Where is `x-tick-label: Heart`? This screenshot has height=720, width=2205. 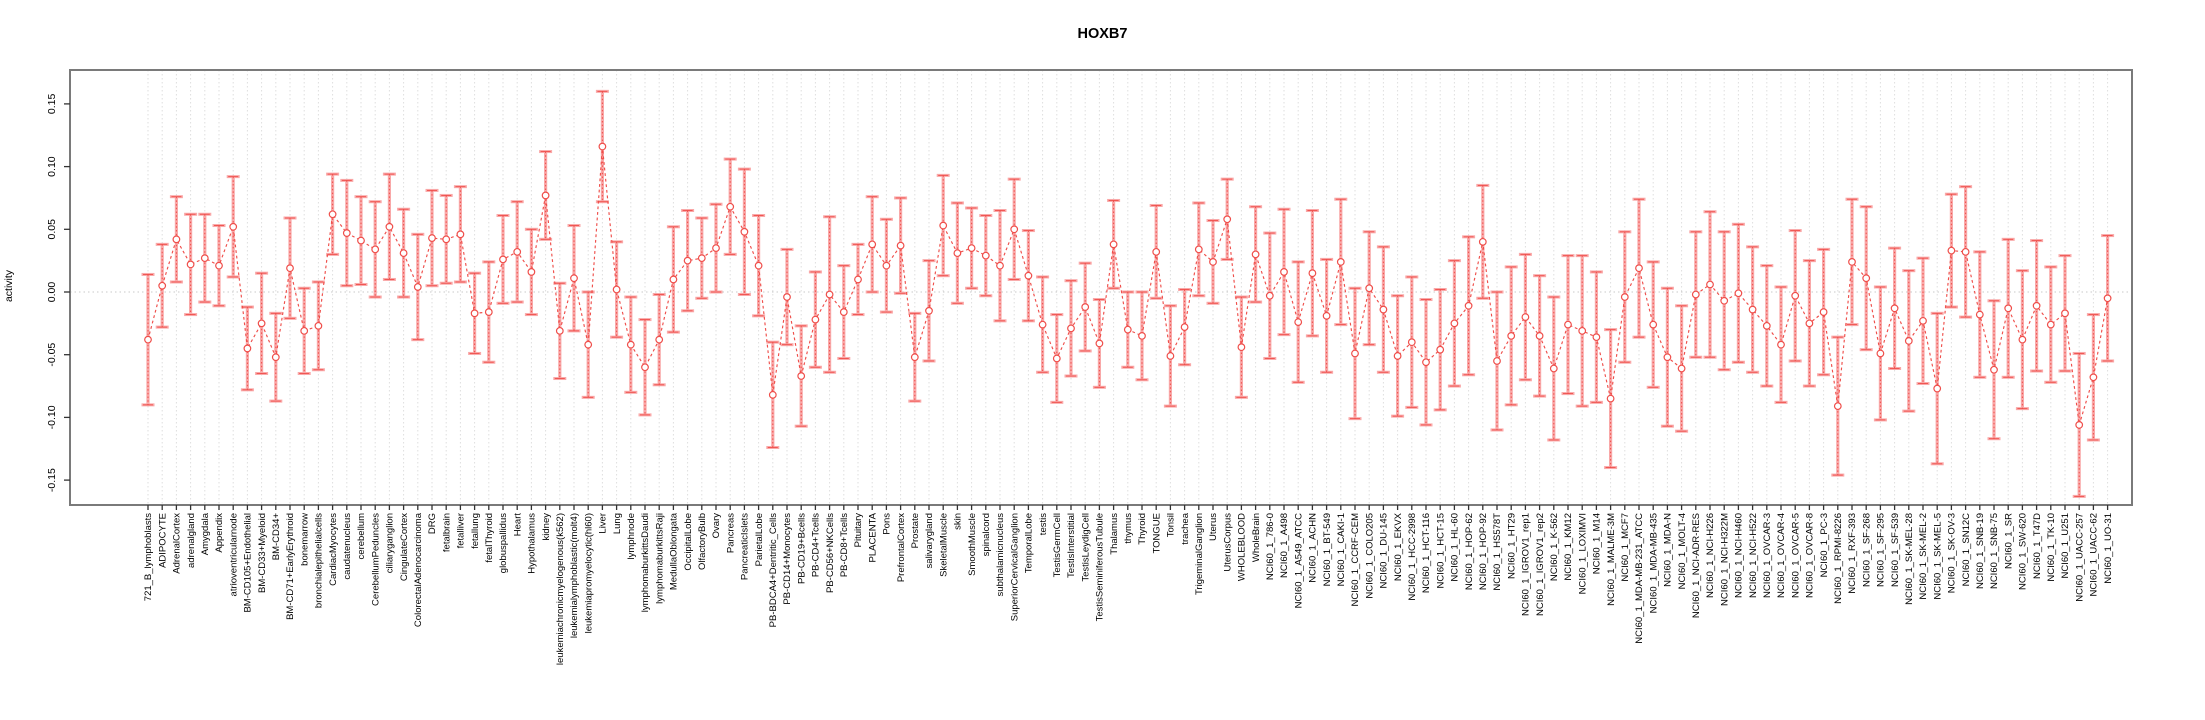 x-tick-label: Heart is located at coordinates (517, 525).